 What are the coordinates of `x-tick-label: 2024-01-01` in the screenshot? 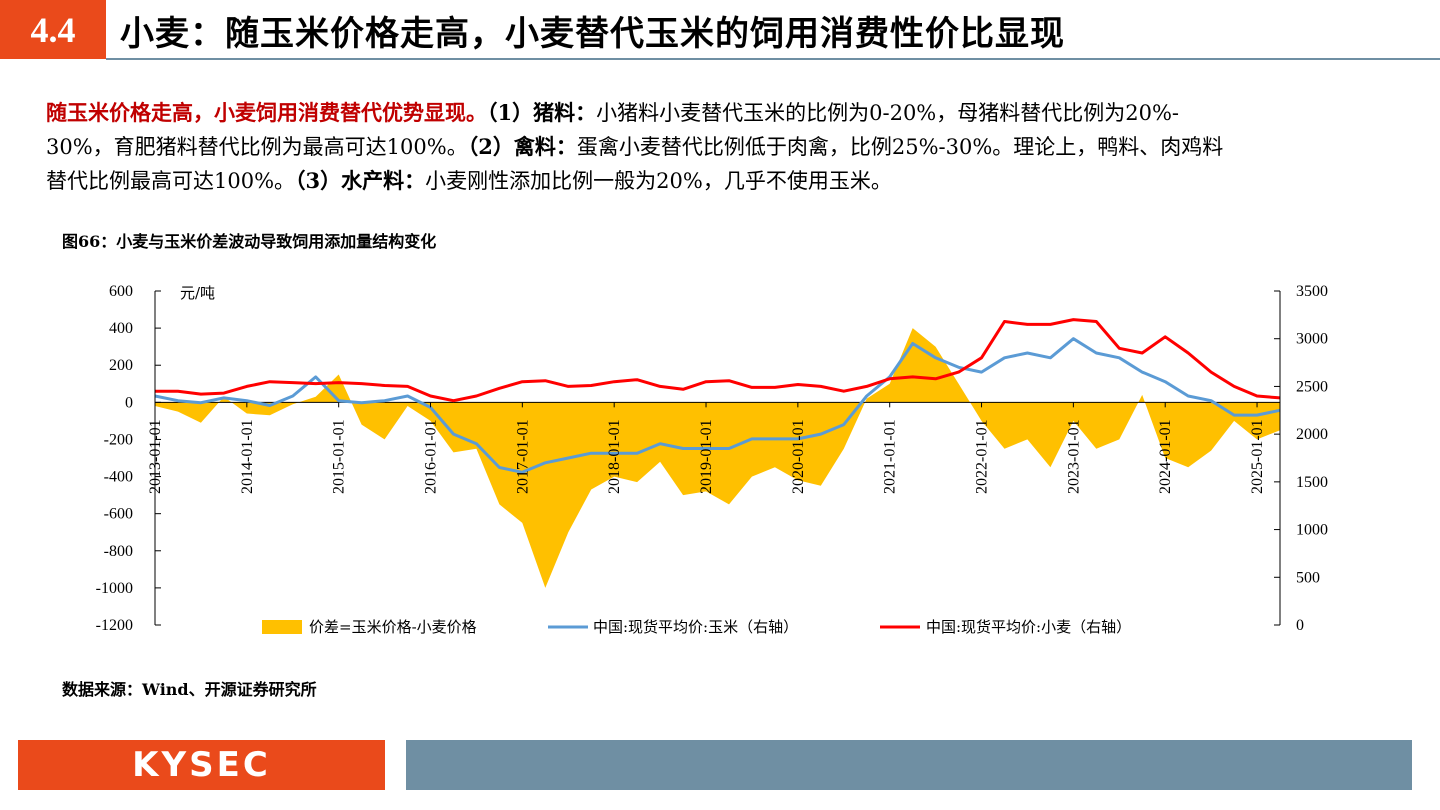 It's located at (1165, 456).